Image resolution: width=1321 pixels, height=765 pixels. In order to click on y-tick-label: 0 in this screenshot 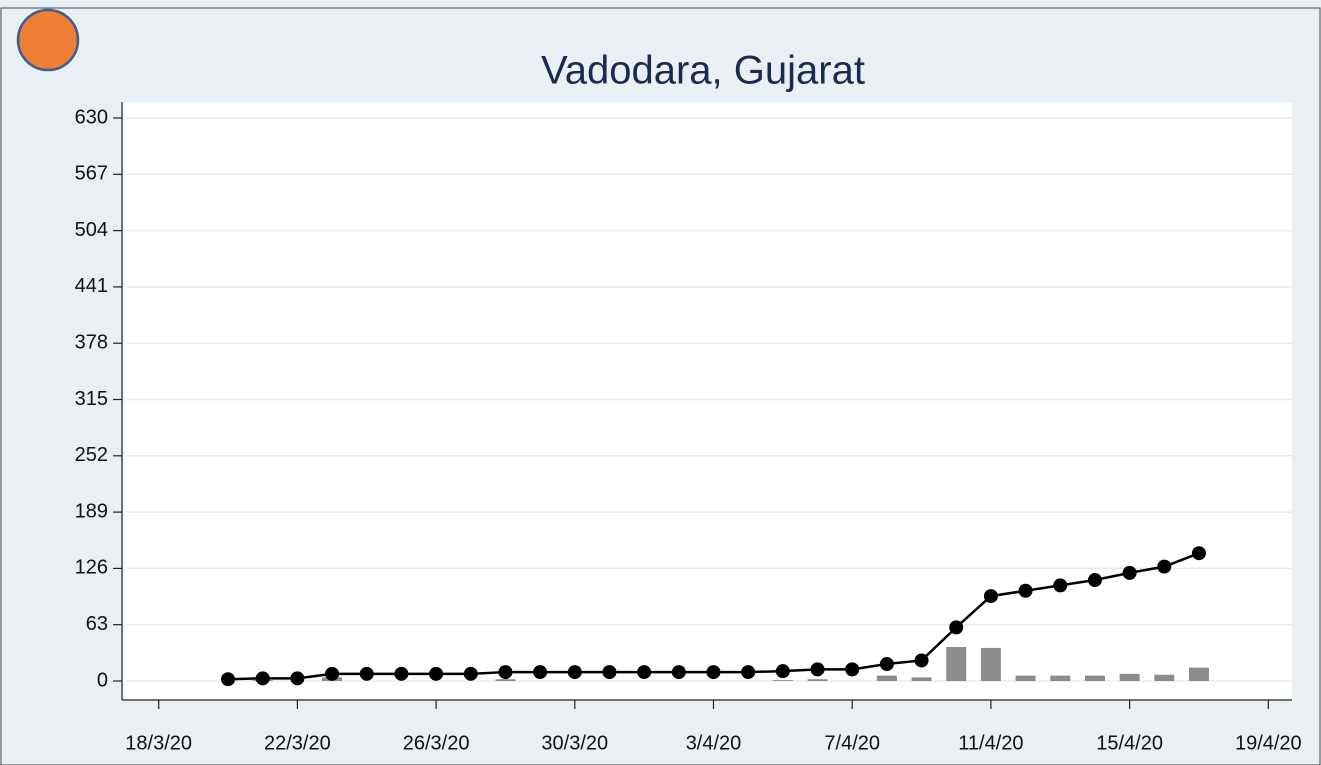, I will do `click(102, 680)`.